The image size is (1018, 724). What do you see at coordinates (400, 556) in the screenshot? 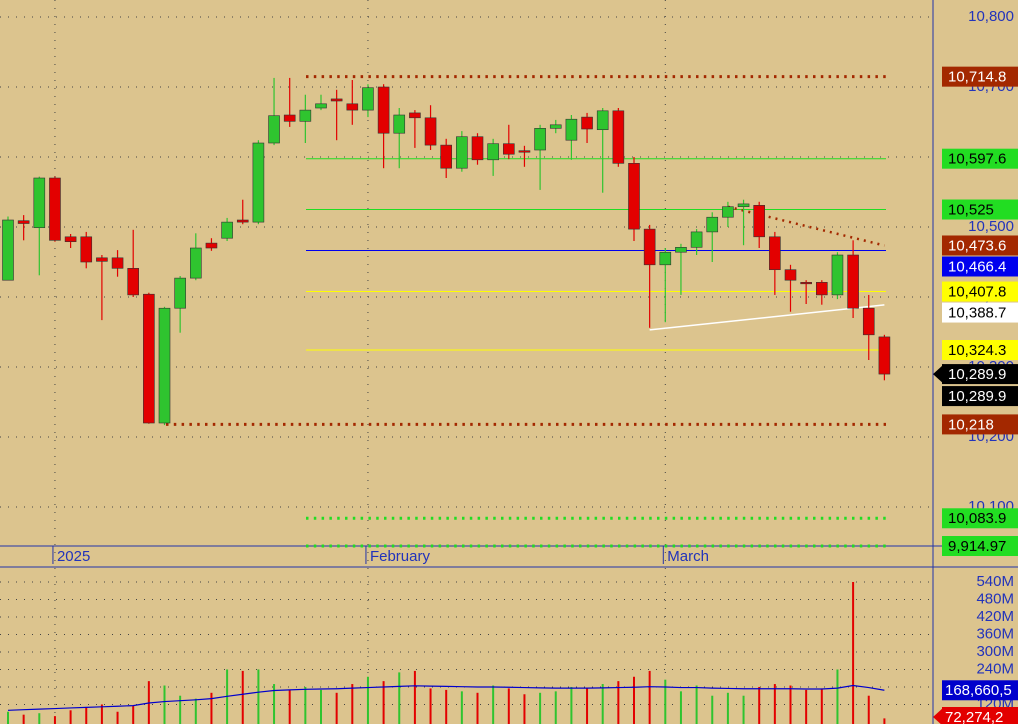
I see `x-tick-label: February` at bounding box center [400, 556].